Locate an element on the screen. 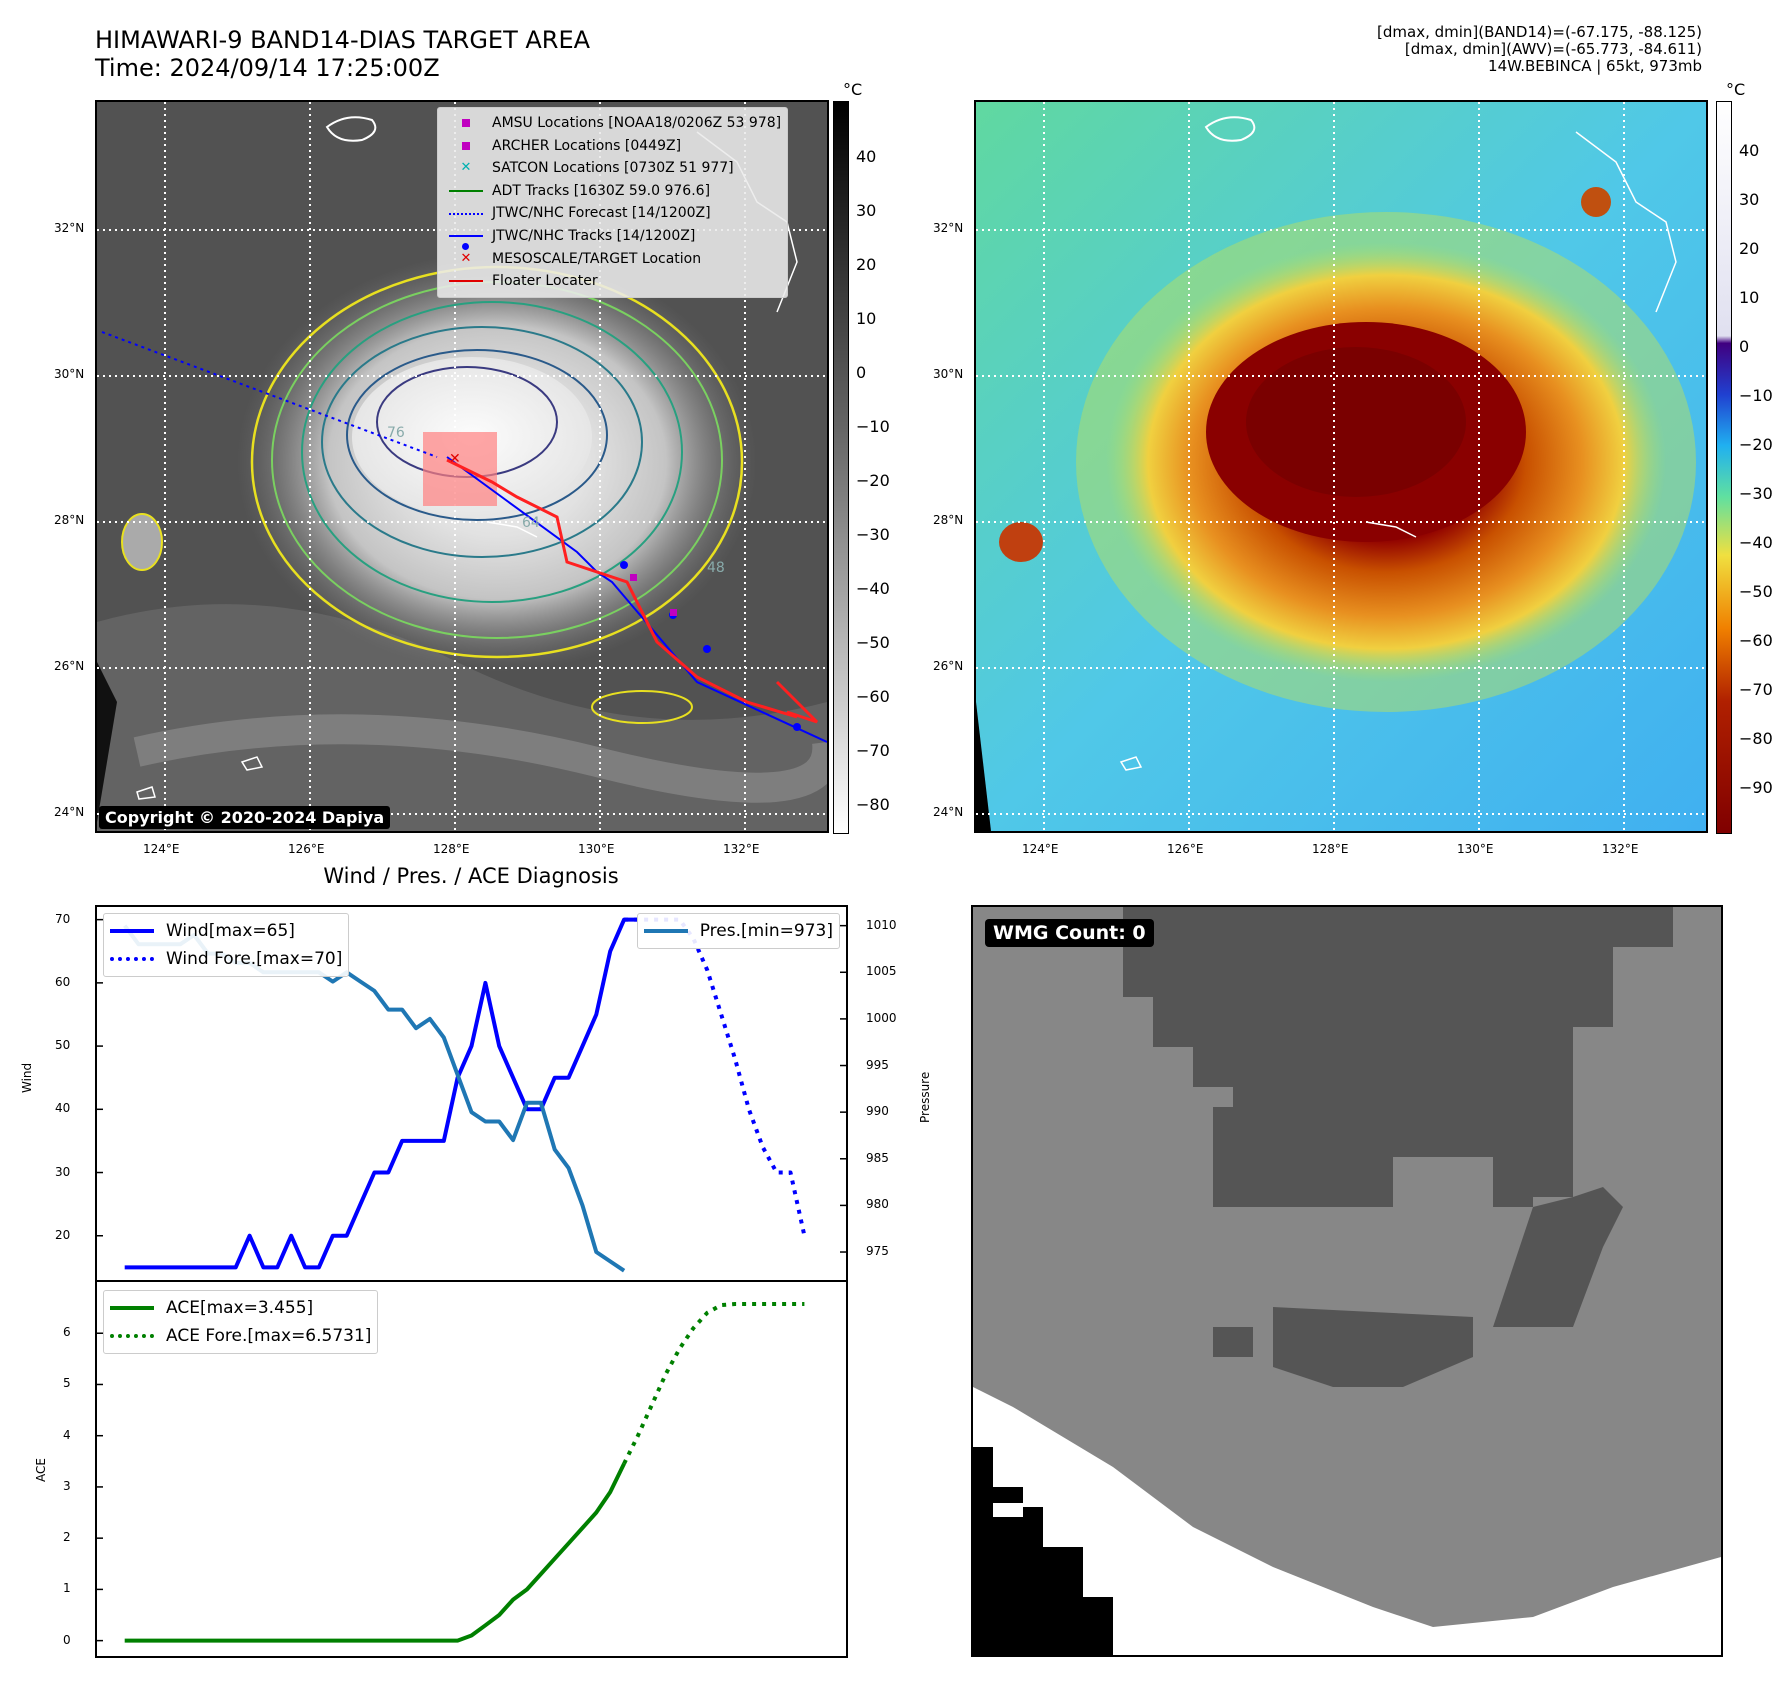 This screenshot has width=1788, height=1690. ace-plot: ACE[max=3.455] ACE Fore.[max=6.5731] is located at coordinates (471, 1469).